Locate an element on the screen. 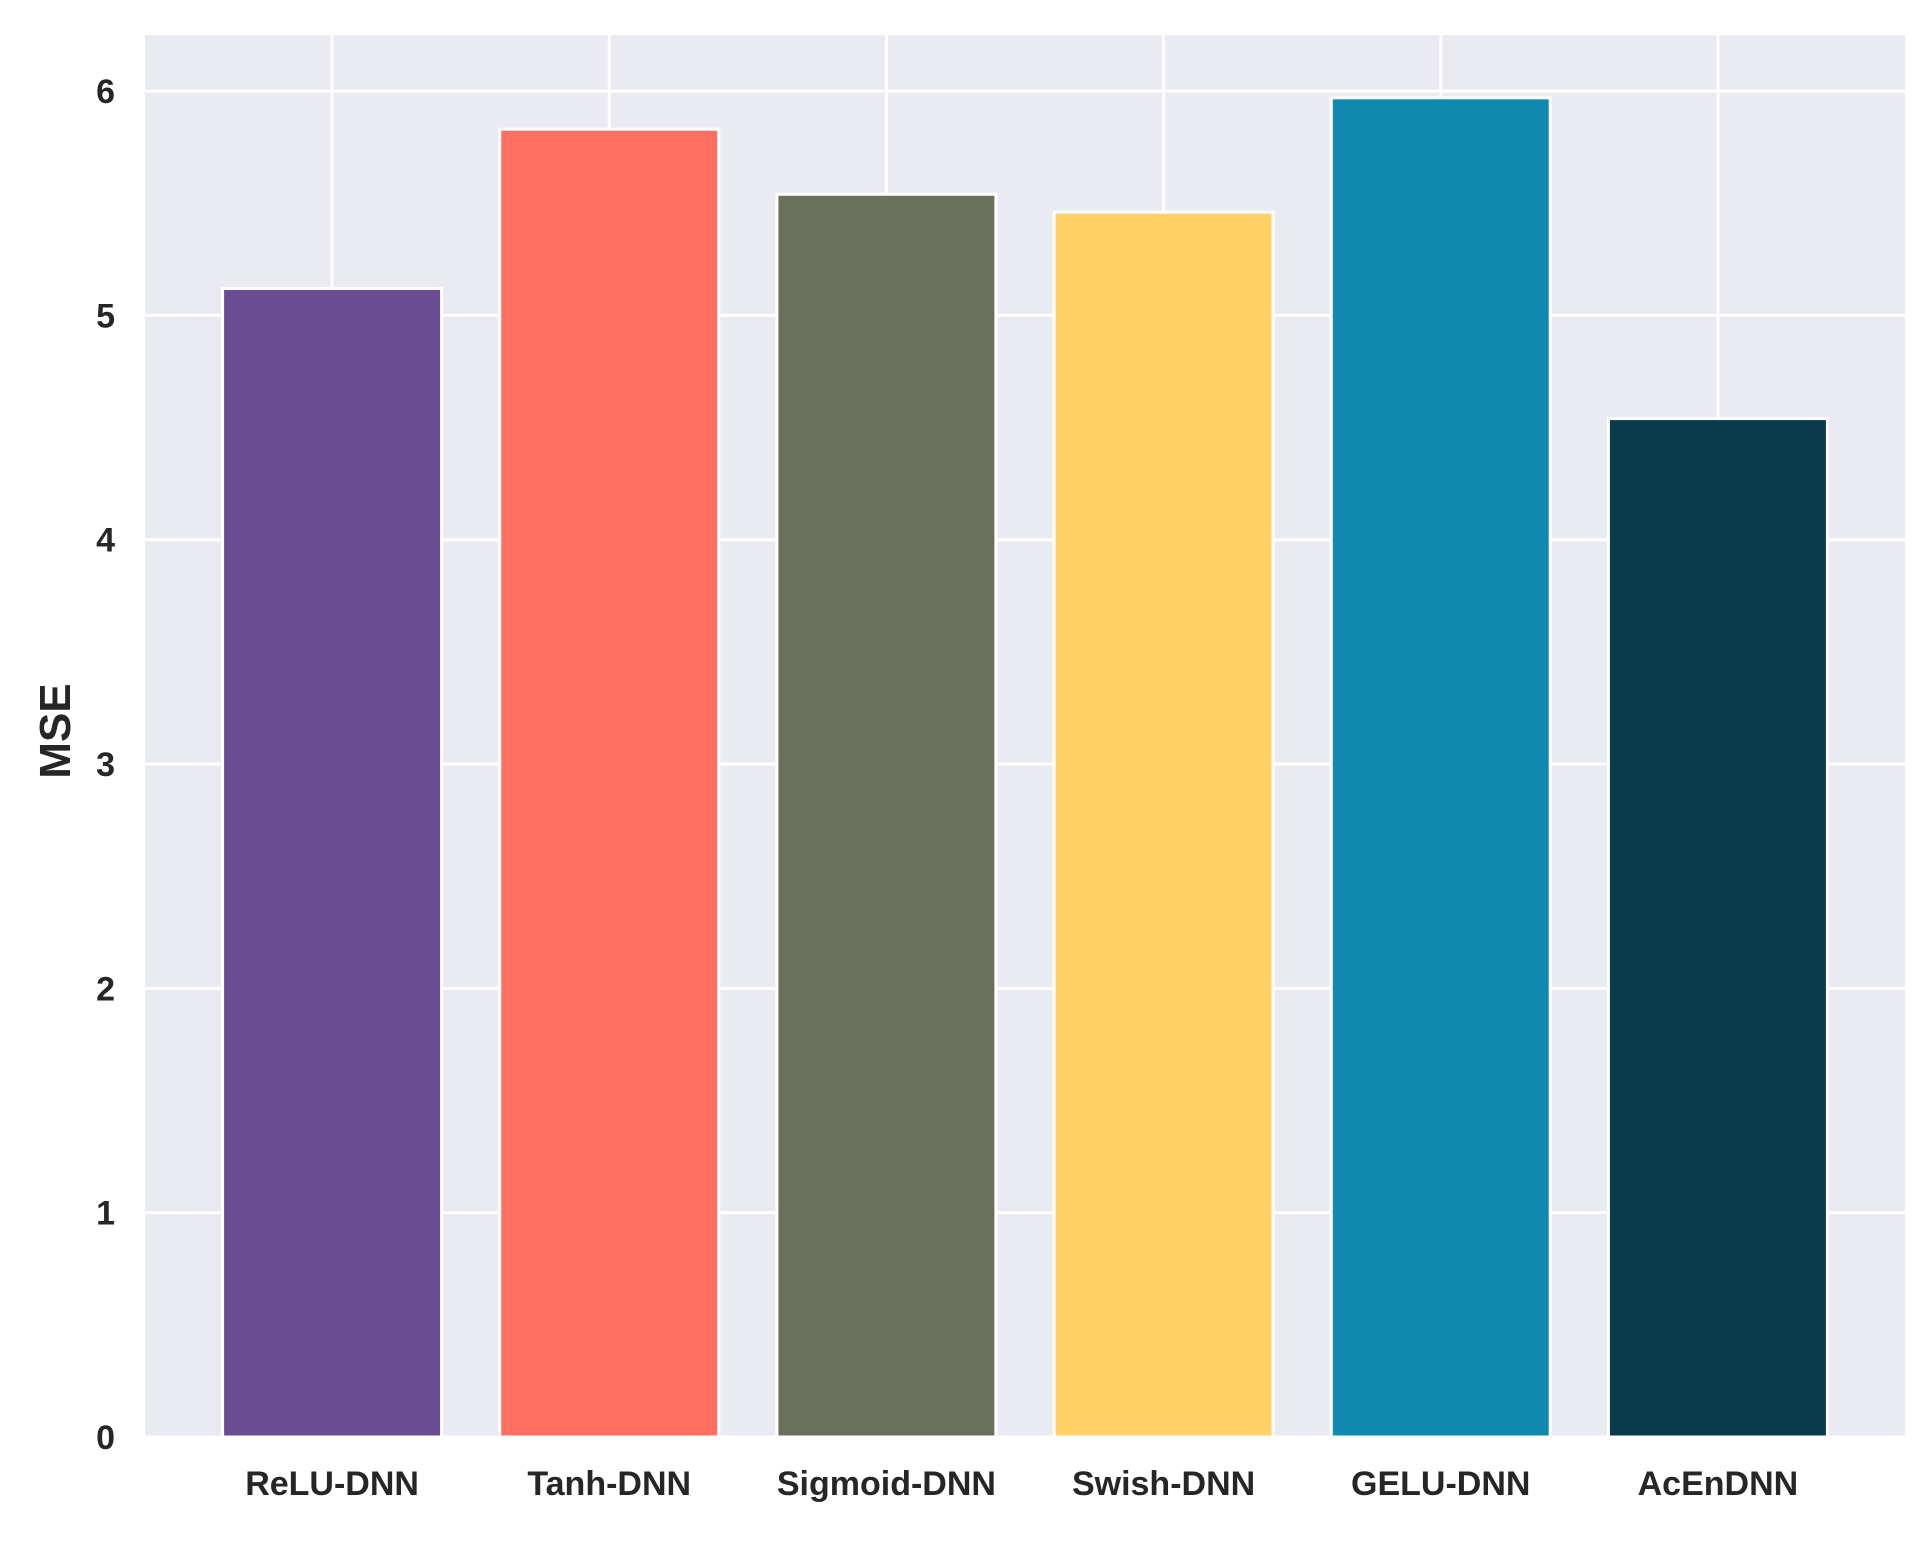 The image size is (1929, 1541). y-tick-label: 5 is located at coordinates (105, 316).